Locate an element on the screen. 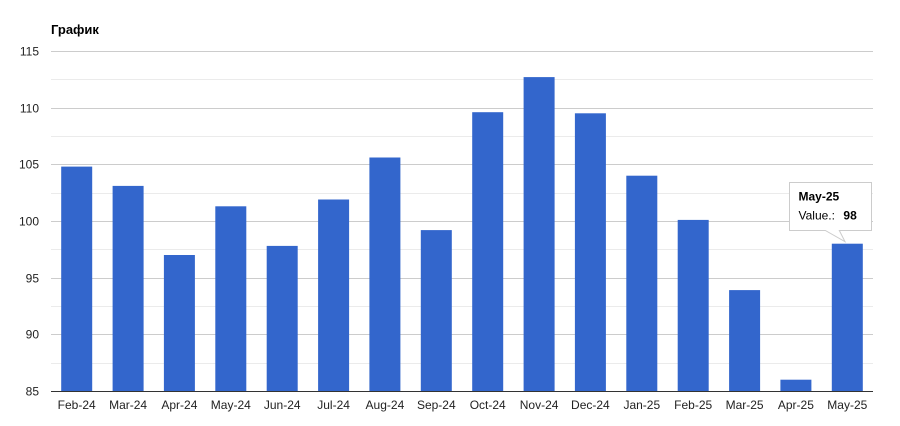 This screenshot has height=426, width=900. y-tick-label: 100 is located at coordinates (29, 222).